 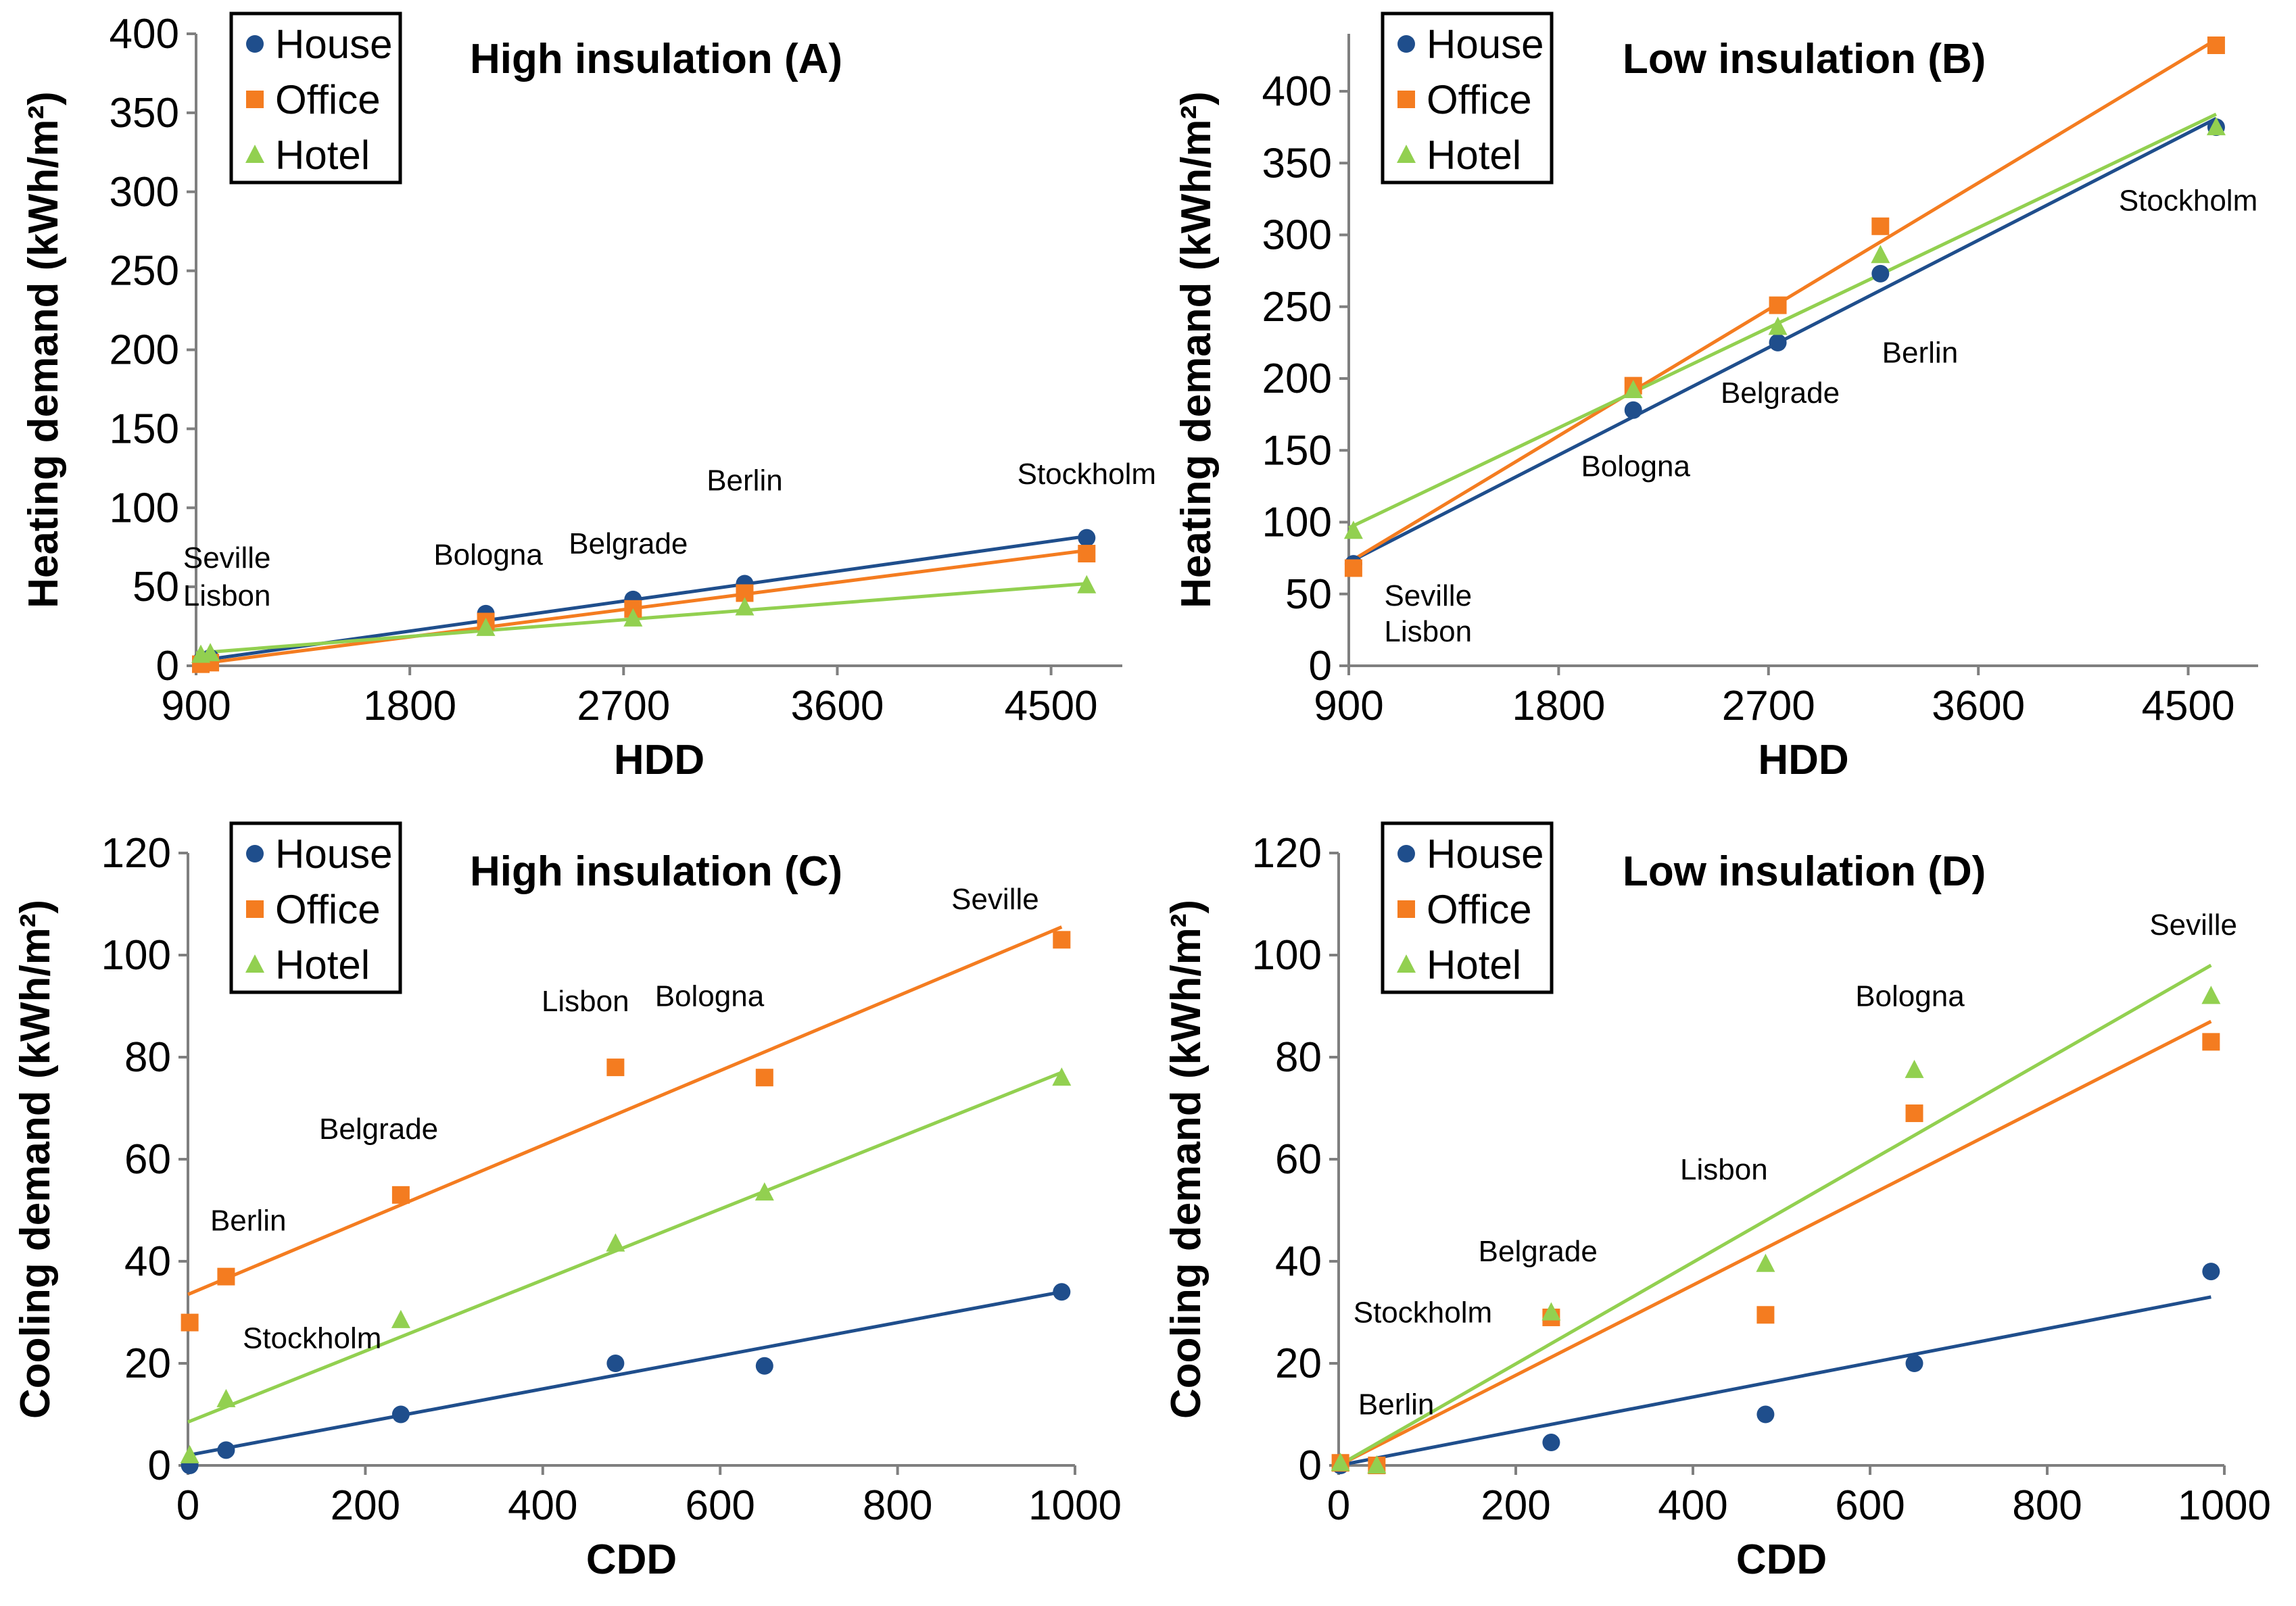 I want to click on panel-title: High insulation (C), so click(x=656, y=871).